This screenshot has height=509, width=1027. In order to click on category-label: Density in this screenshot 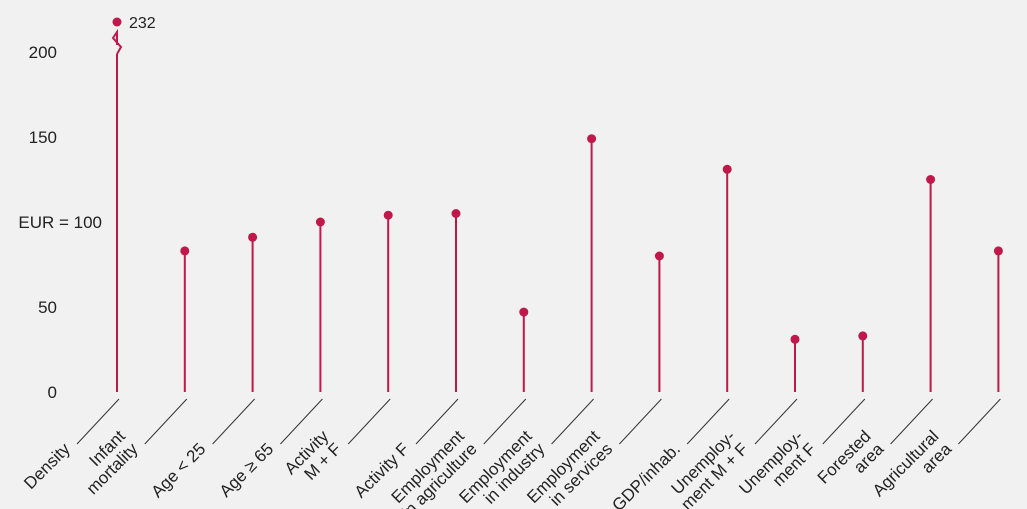, I will do `click(47, 466)`.